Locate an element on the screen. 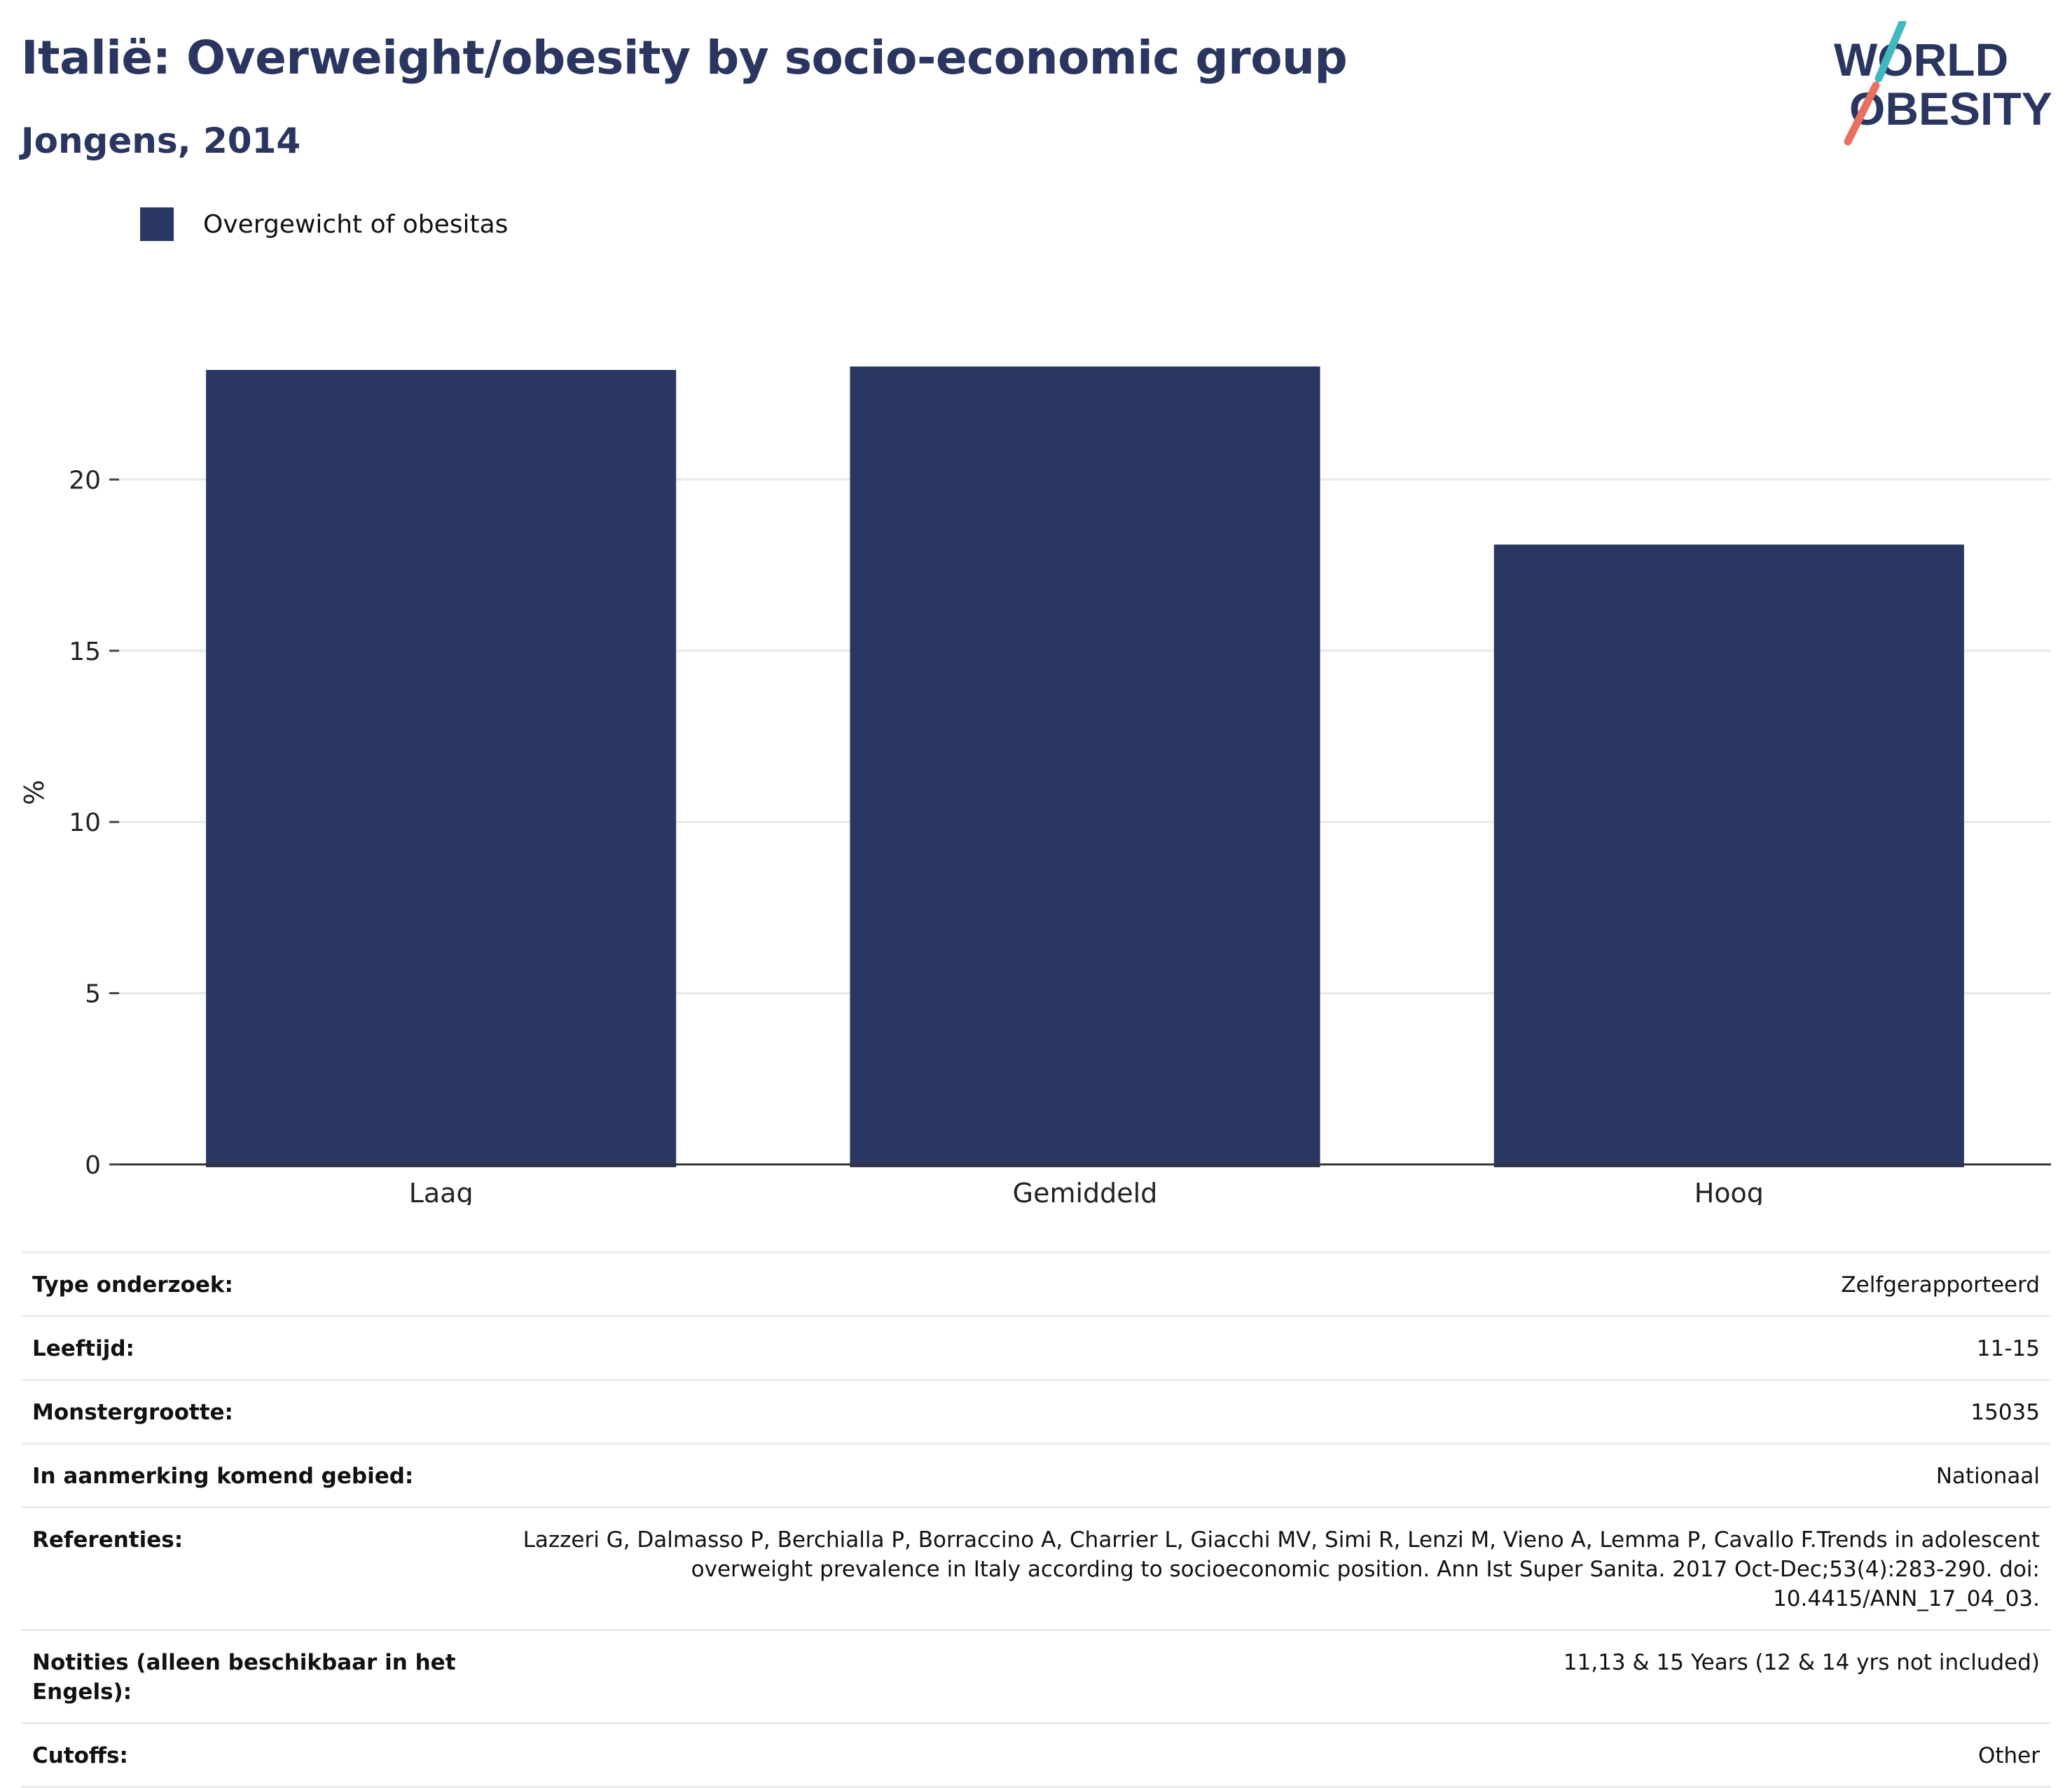 The height and width of the screenshot is (1788, 2072). logo-slash-top is located at coordinates (1891, 51).